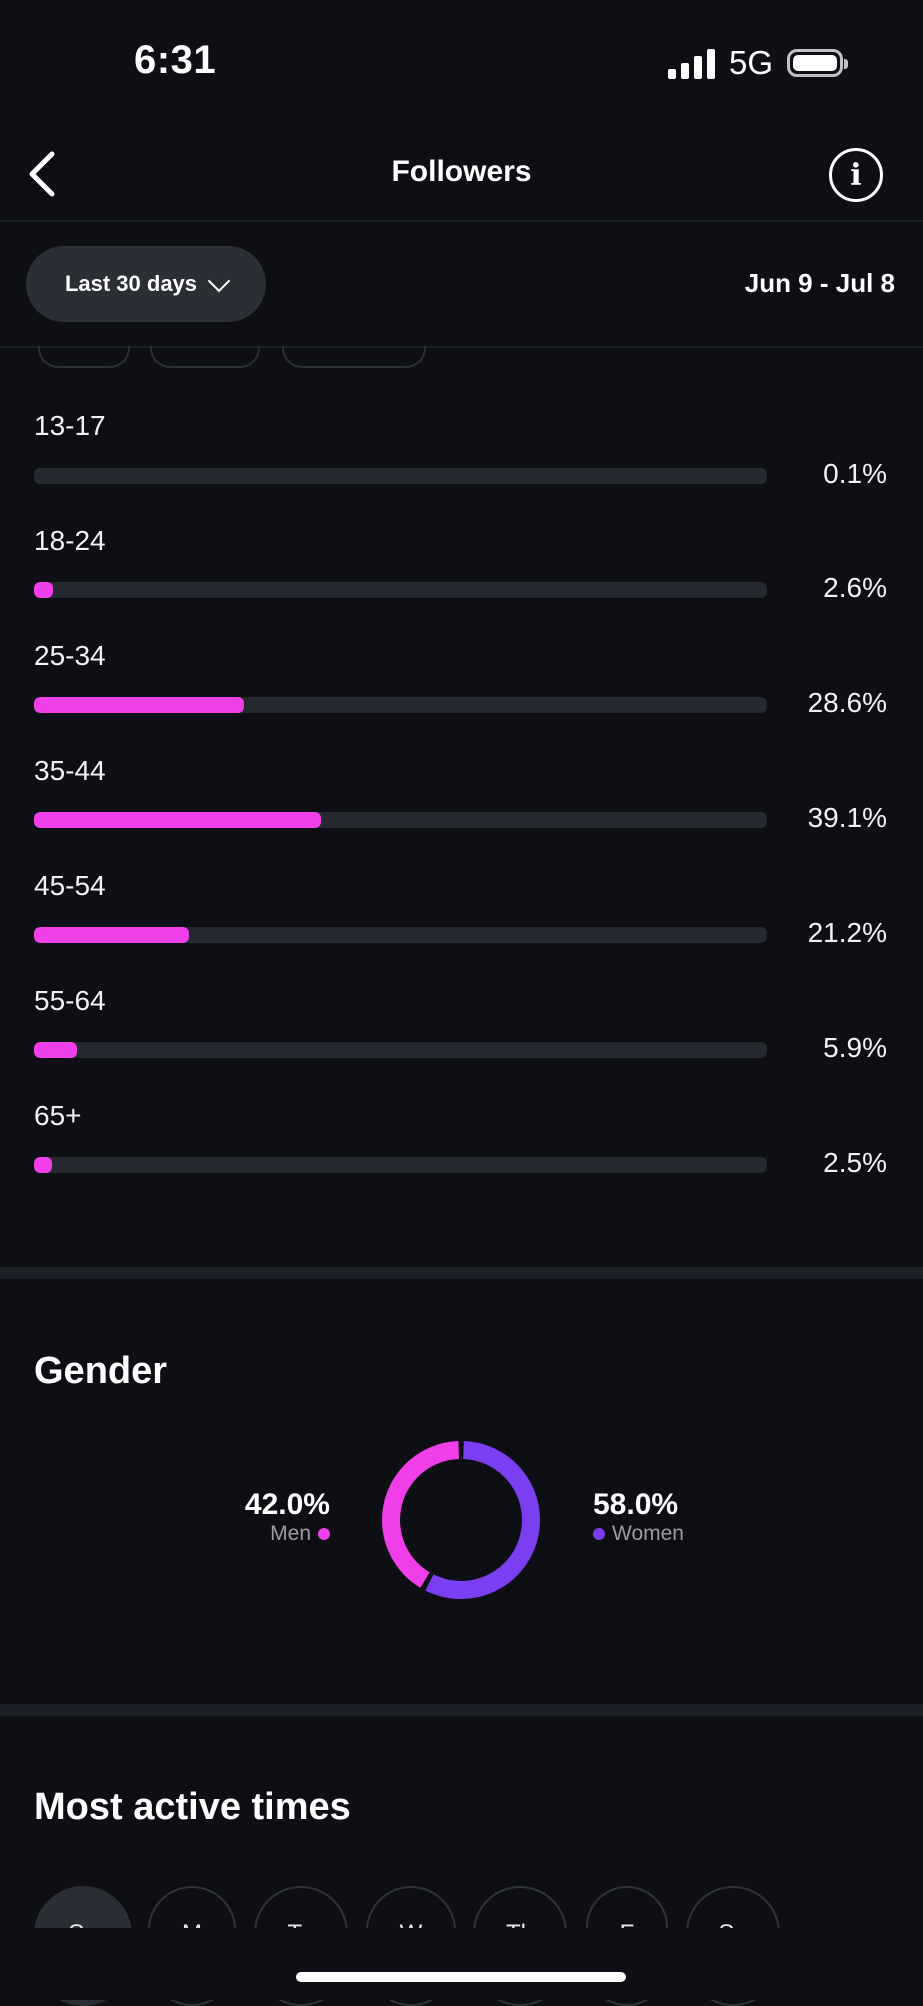  I want to click on status-icons: 5G, so click(757, 63).